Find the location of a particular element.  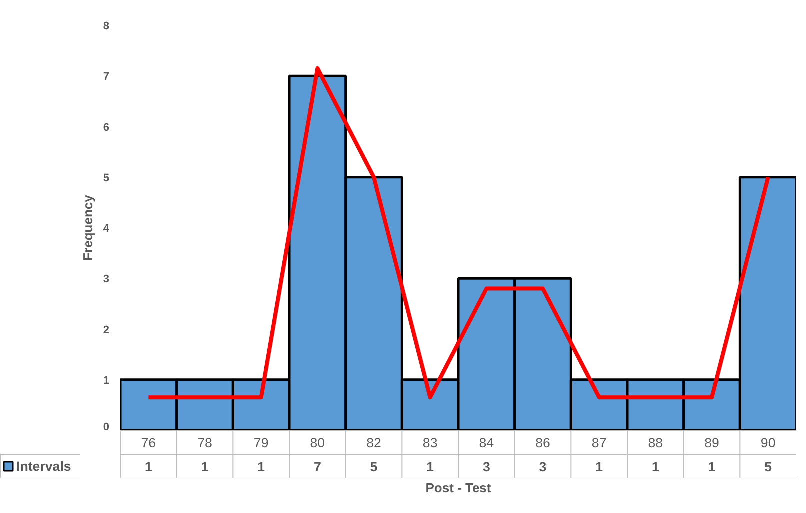

x-tick-label: 89 is located at coordinates (712, 443).